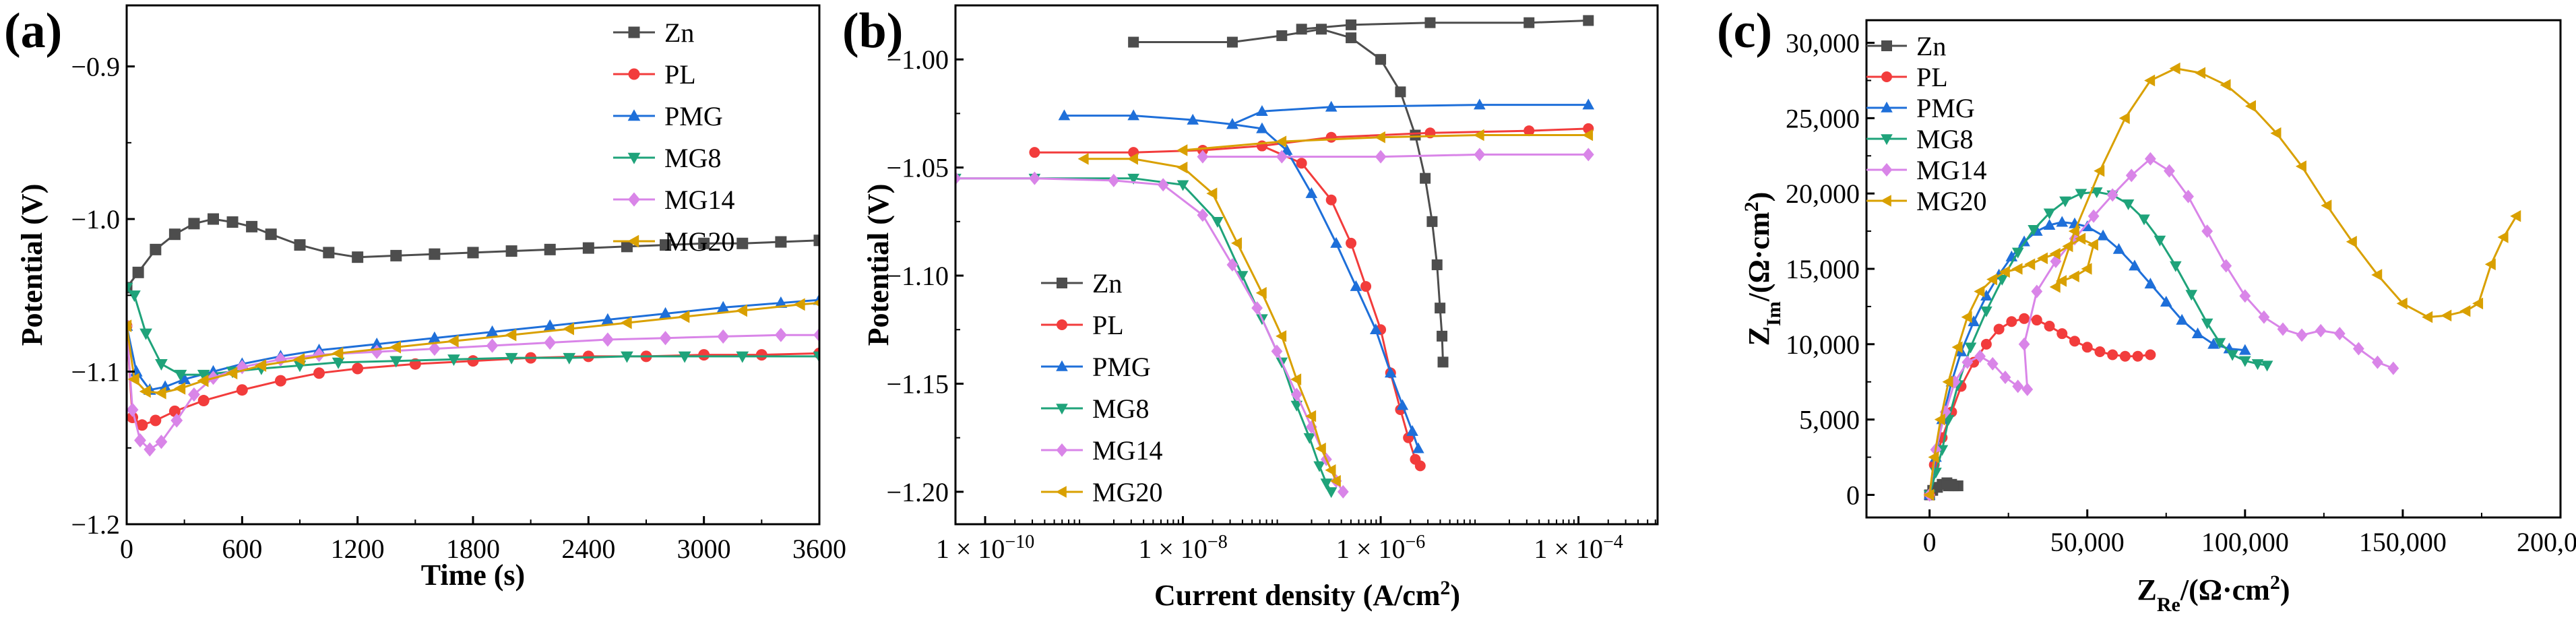 Image resolution: width=2576 pixels, height=630 pixels. What do you see at coordinates (32, 265) in the screenshot?
I see `y-axis-label: Potential (V)` at bounding box center [32, 265].